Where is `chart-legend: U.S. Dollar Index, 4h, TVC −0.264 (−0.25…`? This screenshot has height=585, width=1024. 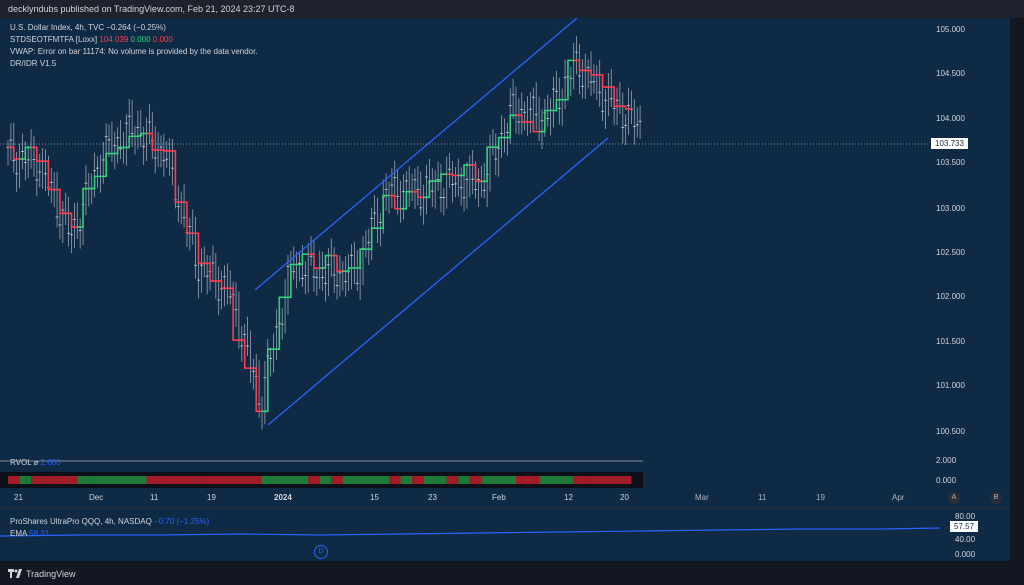
chart-legend: U.S. Dollar Index, 4h, TVC −0.264 (−0.25… is located at coordinates (134, 46).